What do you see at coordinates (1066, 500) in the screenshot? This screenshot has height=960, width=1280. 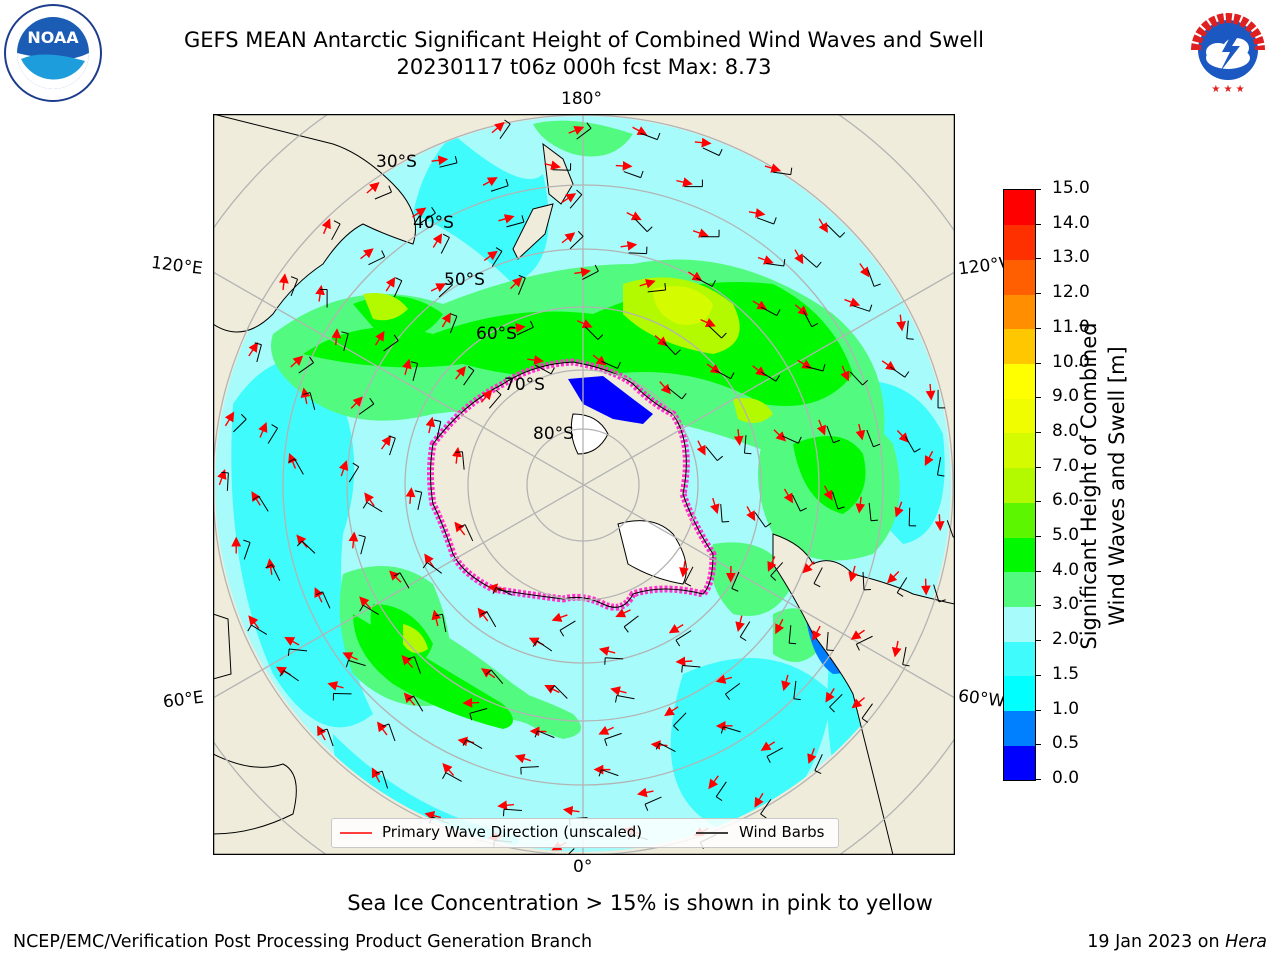 I see `colorbar-tick-label: 6.0` at bounding box center [1066, 500].